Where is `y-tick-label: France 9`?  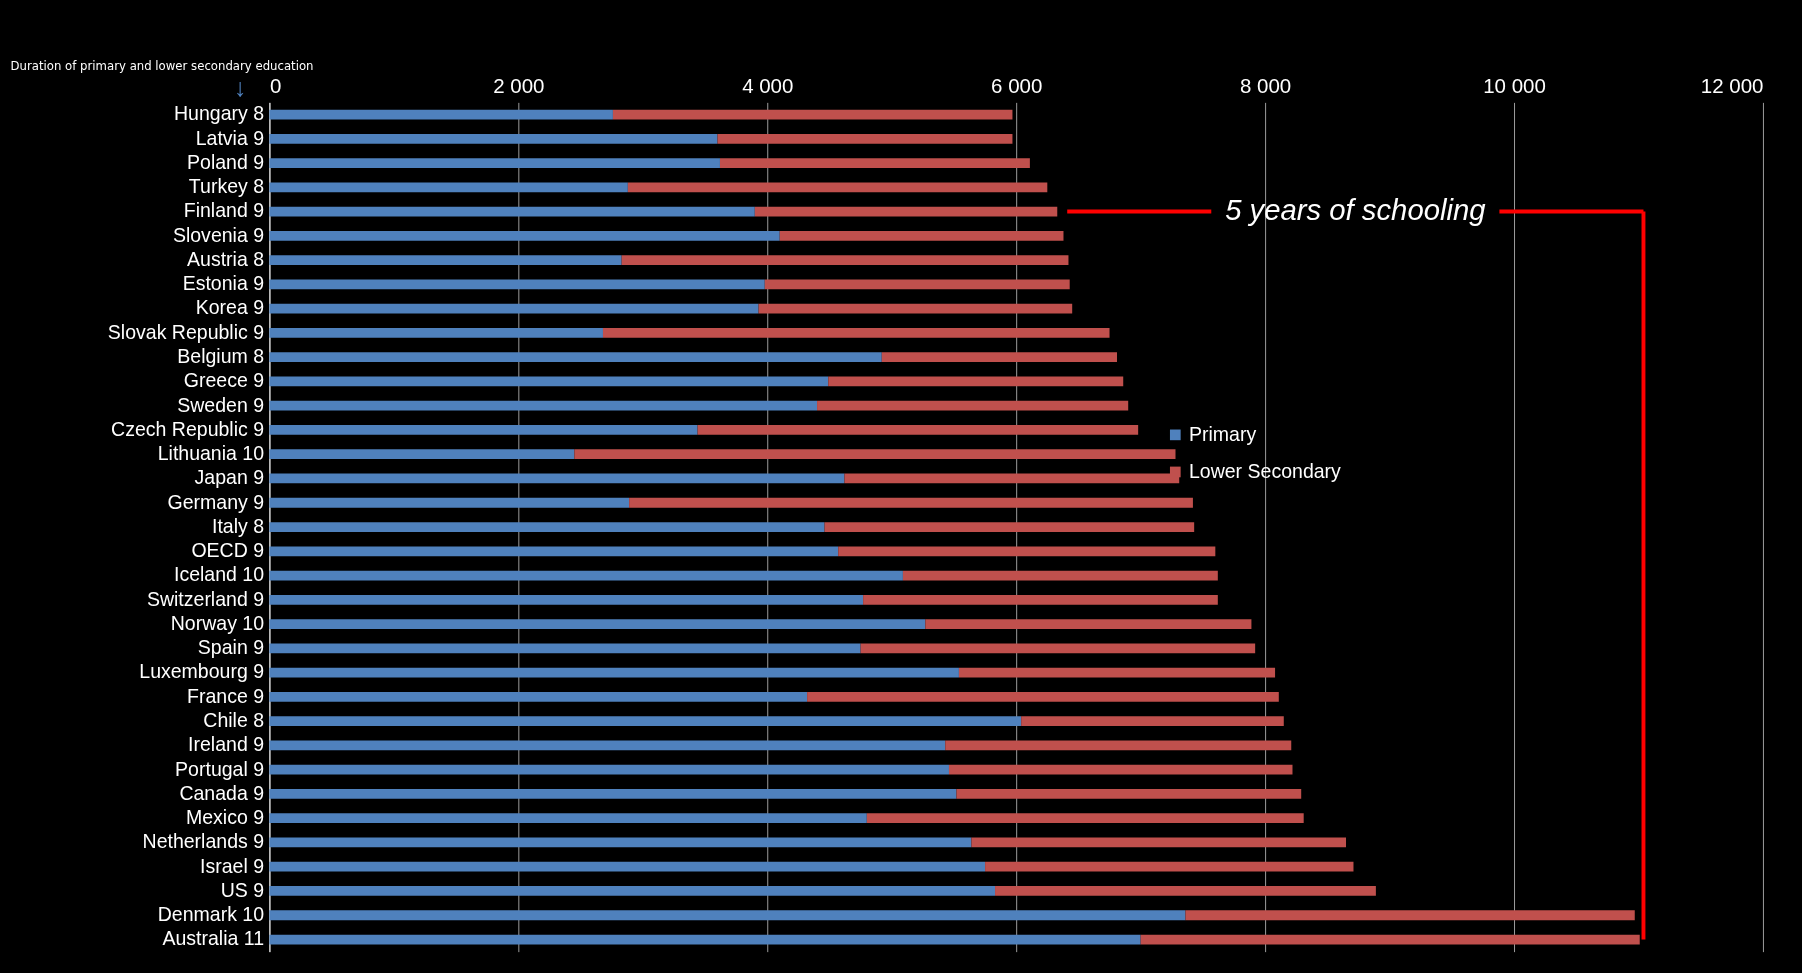
y-tick-label: France 9 is located at coordinates (226, 695).